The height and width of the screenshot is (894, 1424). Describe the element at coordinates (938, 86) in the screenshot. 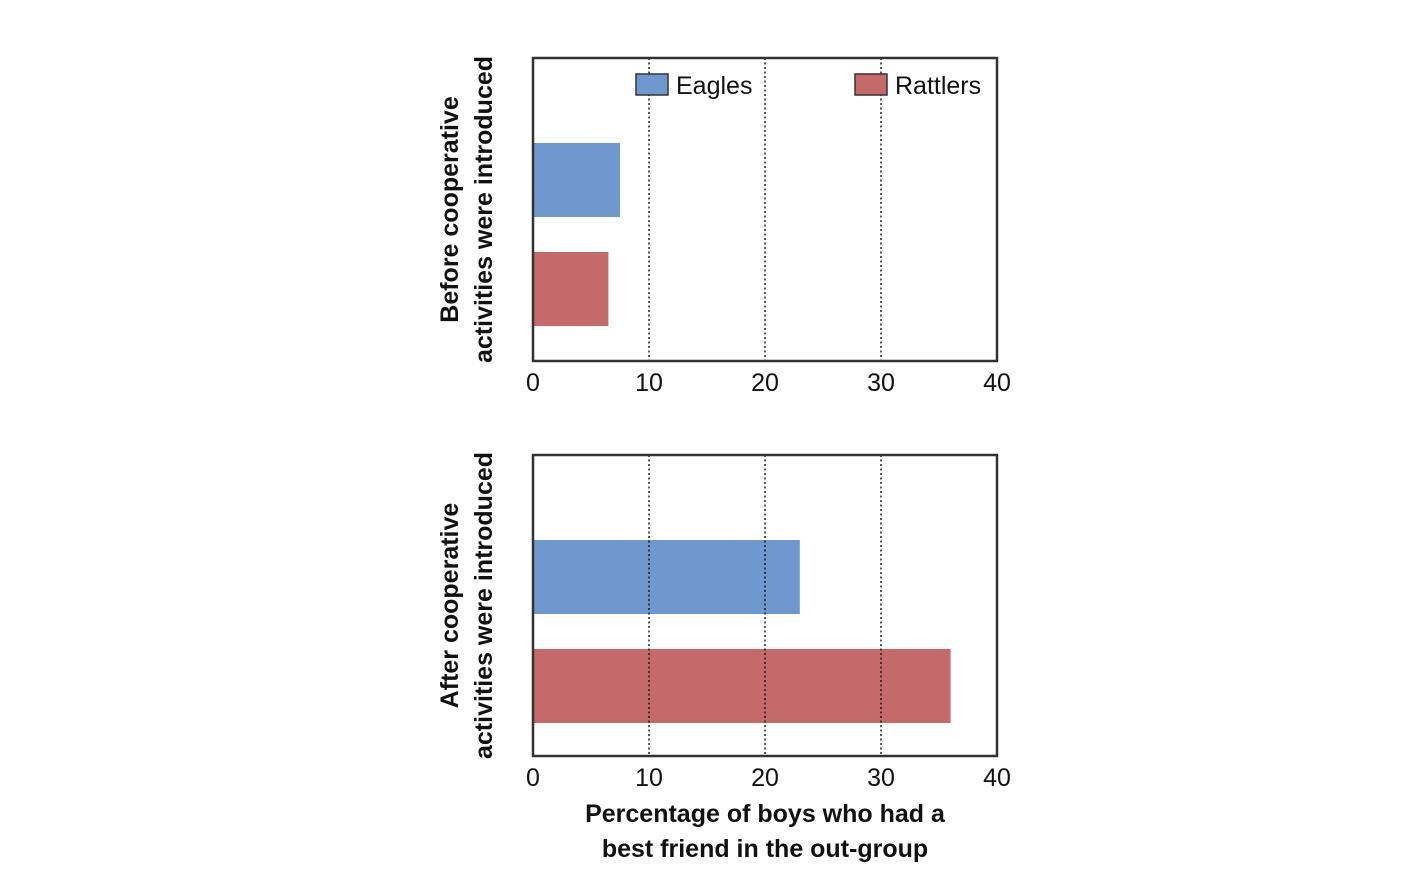

I see `legend-label-rattlers: Rattlers` at that location.